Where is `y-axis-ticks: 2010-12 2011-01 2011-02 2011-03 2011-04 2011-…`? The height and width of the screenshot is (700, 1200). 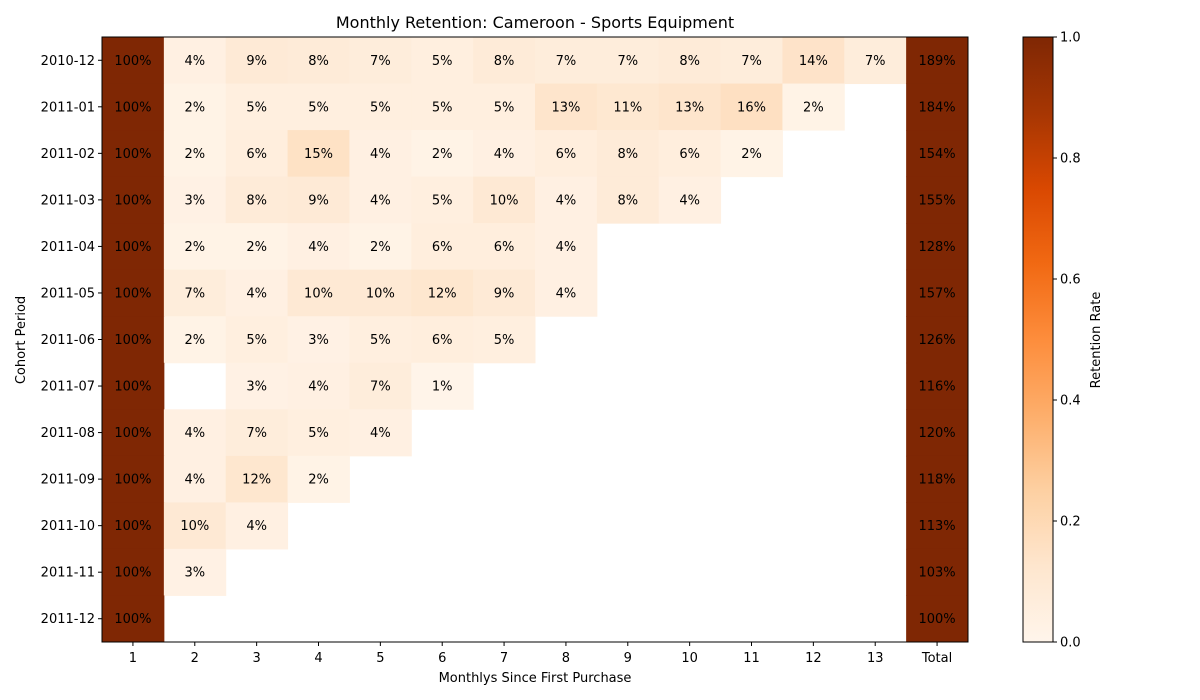 y-axis-ticks: 2010-12 2011-01 2011-02 2011-03 2011-04 2011-… is located at coordinates (71, 340).